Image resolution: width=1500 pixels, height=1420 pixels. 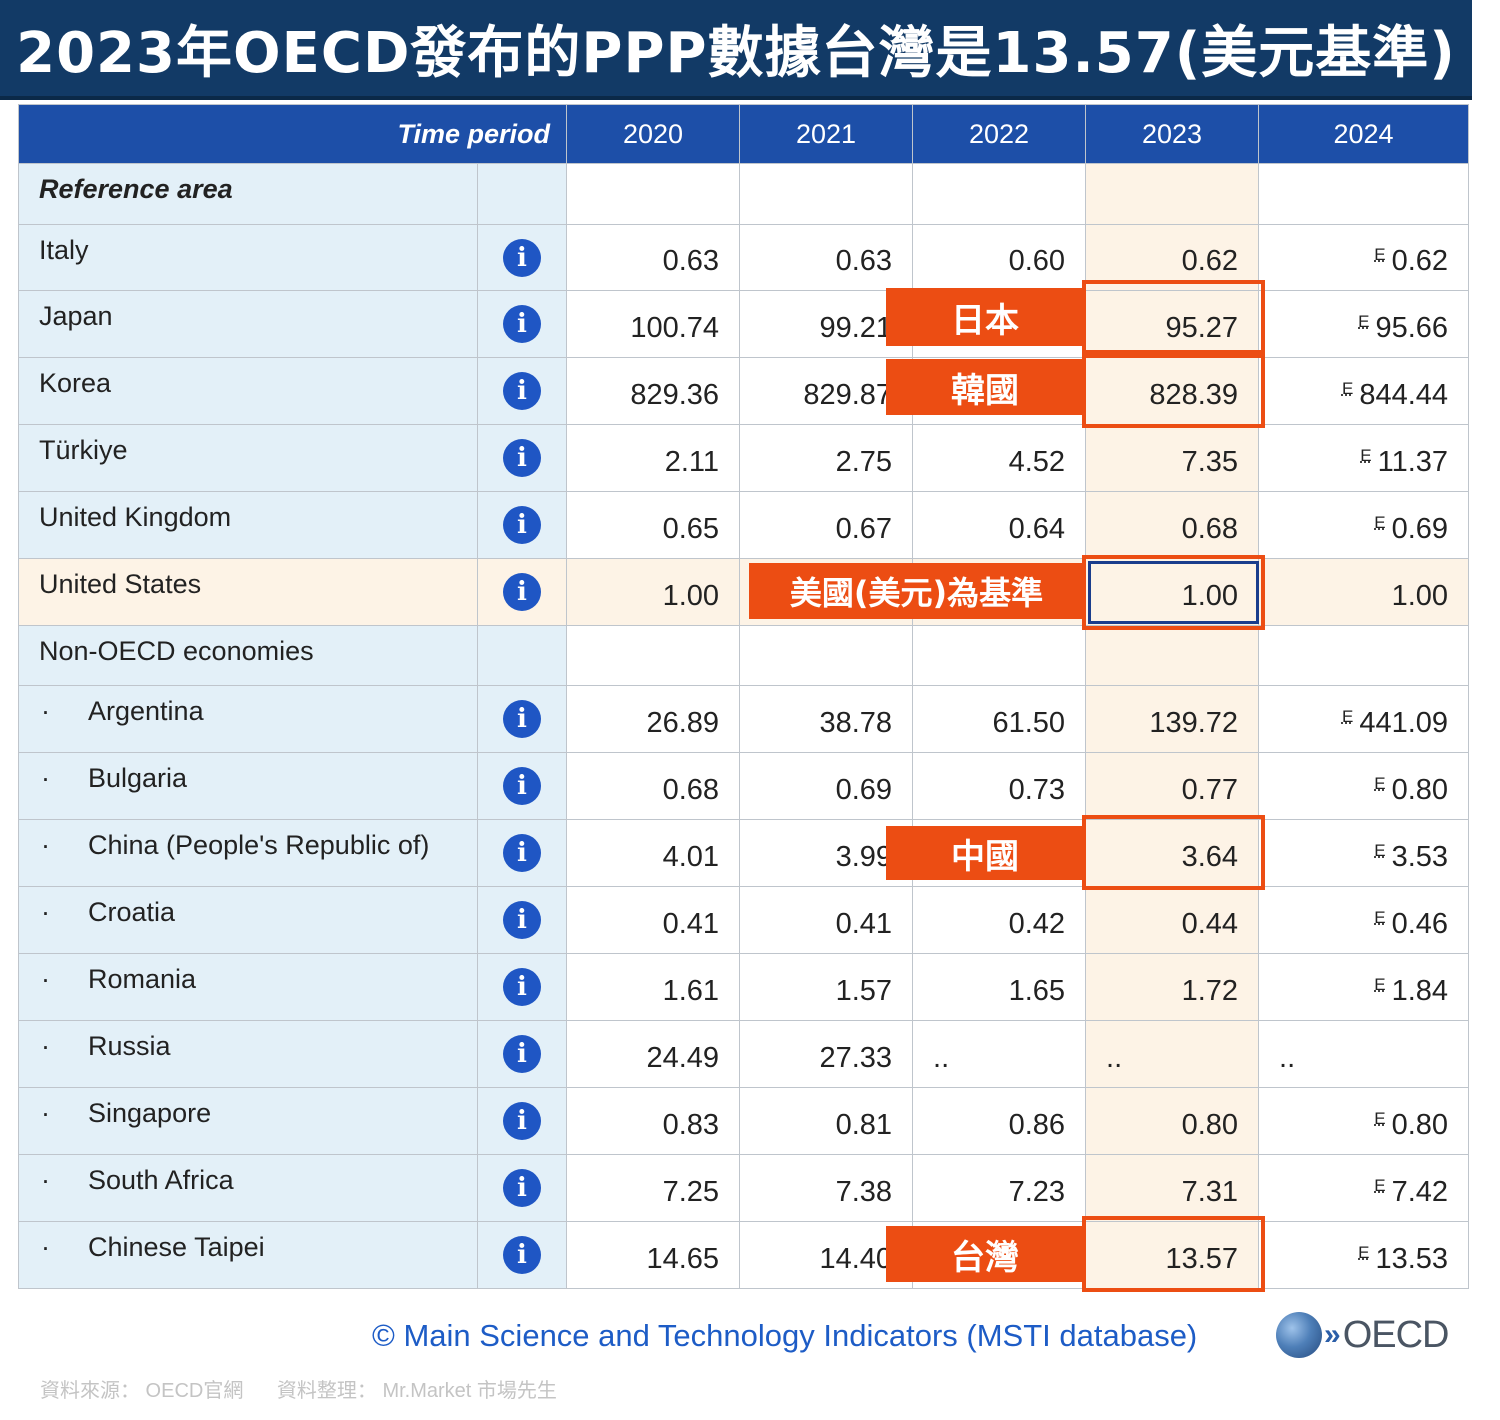 I want to click on value-cell: 0.64, so click(x=999, y=525).